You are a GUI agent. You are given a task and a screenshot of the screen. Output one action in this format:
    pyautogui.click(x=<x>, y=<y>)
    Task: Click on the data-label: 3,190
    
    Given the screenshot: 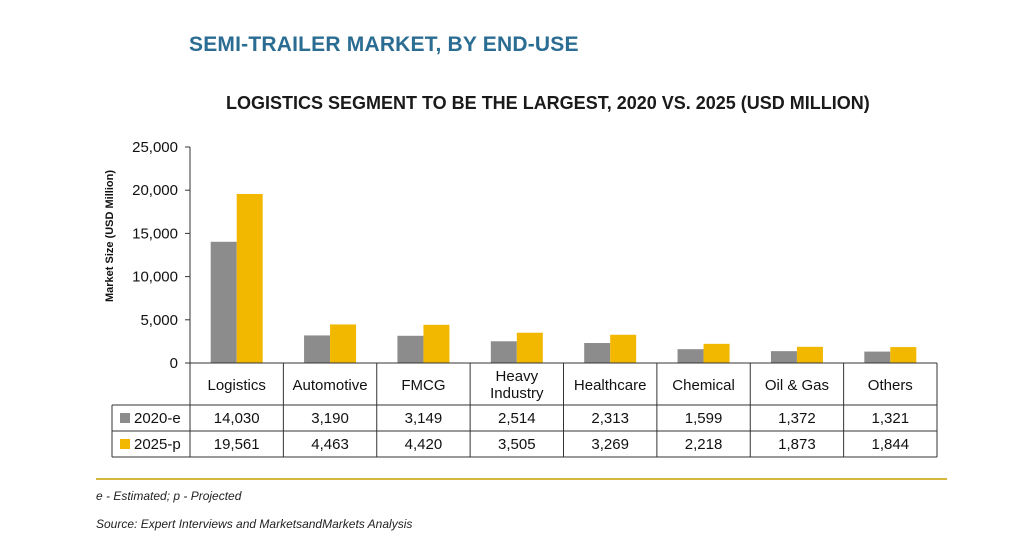 What is the action you would take?
    pyautogui.click(x=330, y=418)
    